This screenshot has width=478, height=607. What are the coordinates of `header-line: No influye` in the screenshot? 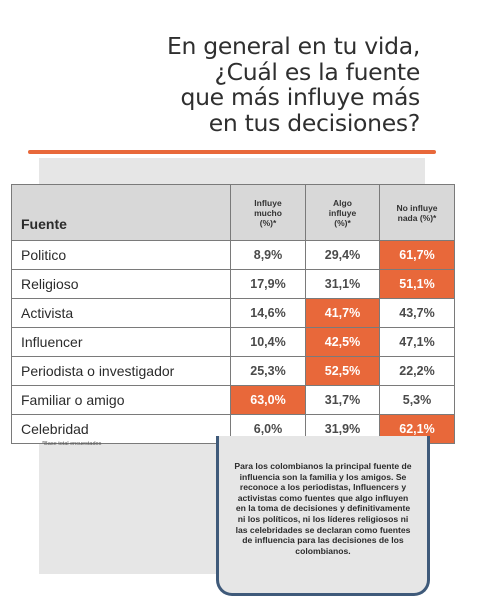 It's located at (417, 207).